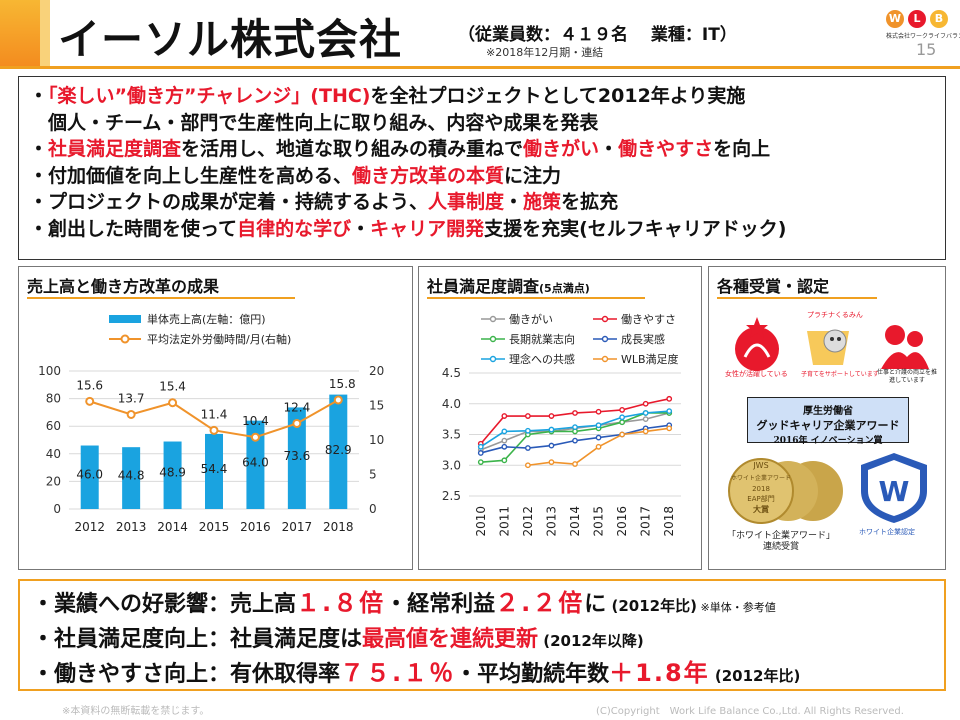  I want to click on page-subtitle: （従業員数：４１９名 業種：IT）, so click(597, 35).